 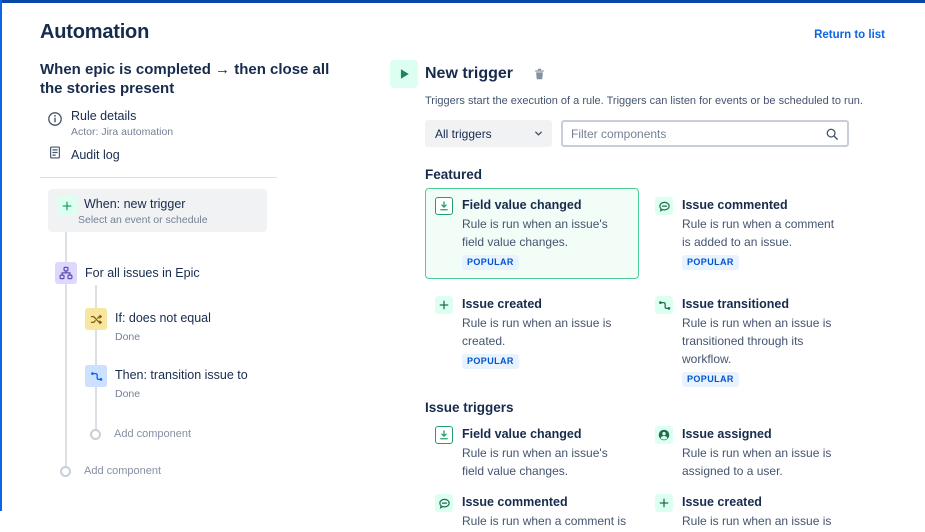 What do you see at coordinates (404, 74) in the screenshot?
I see `play-icon` at bounding box center [404, 74].